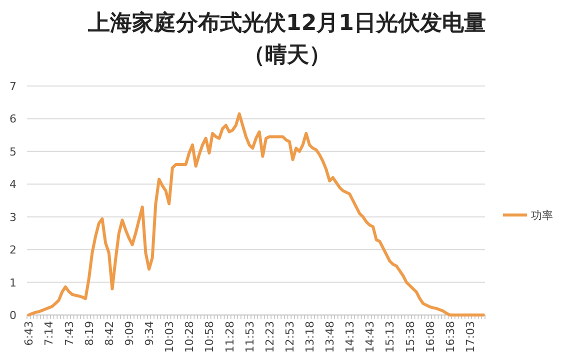 The image size is (568, 355). Describe the element at coordinates (229, 337) in the screenshot. I see `x-tick-label: 11:28` at that location.